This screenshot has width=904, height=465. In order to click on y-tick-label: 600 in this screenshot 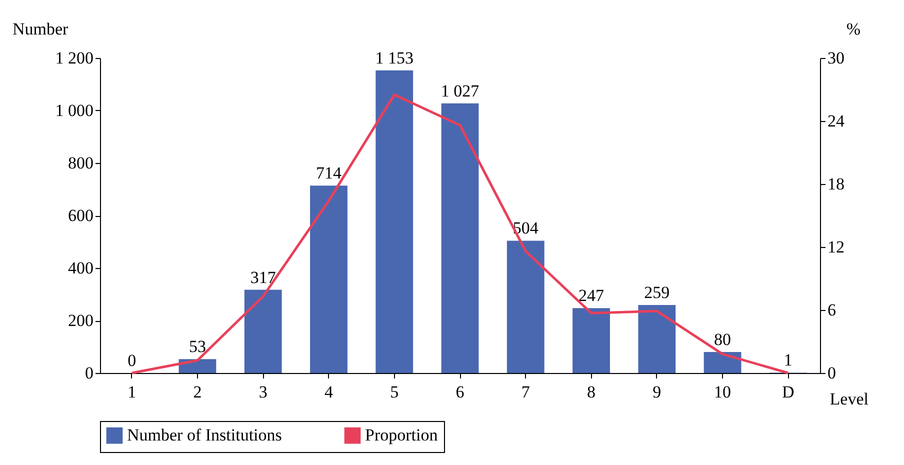, I will do `click(81, 215)`.